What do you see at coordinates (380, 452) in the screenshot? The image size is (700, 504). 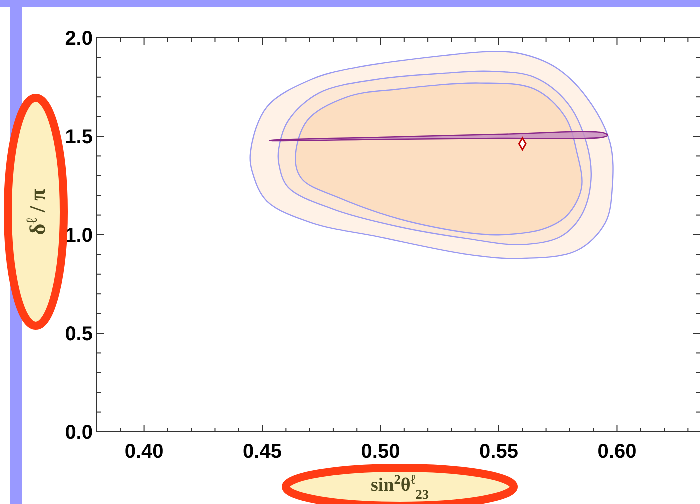 I see `x-tick-label: 0.50` at bounding box center [380, 452].